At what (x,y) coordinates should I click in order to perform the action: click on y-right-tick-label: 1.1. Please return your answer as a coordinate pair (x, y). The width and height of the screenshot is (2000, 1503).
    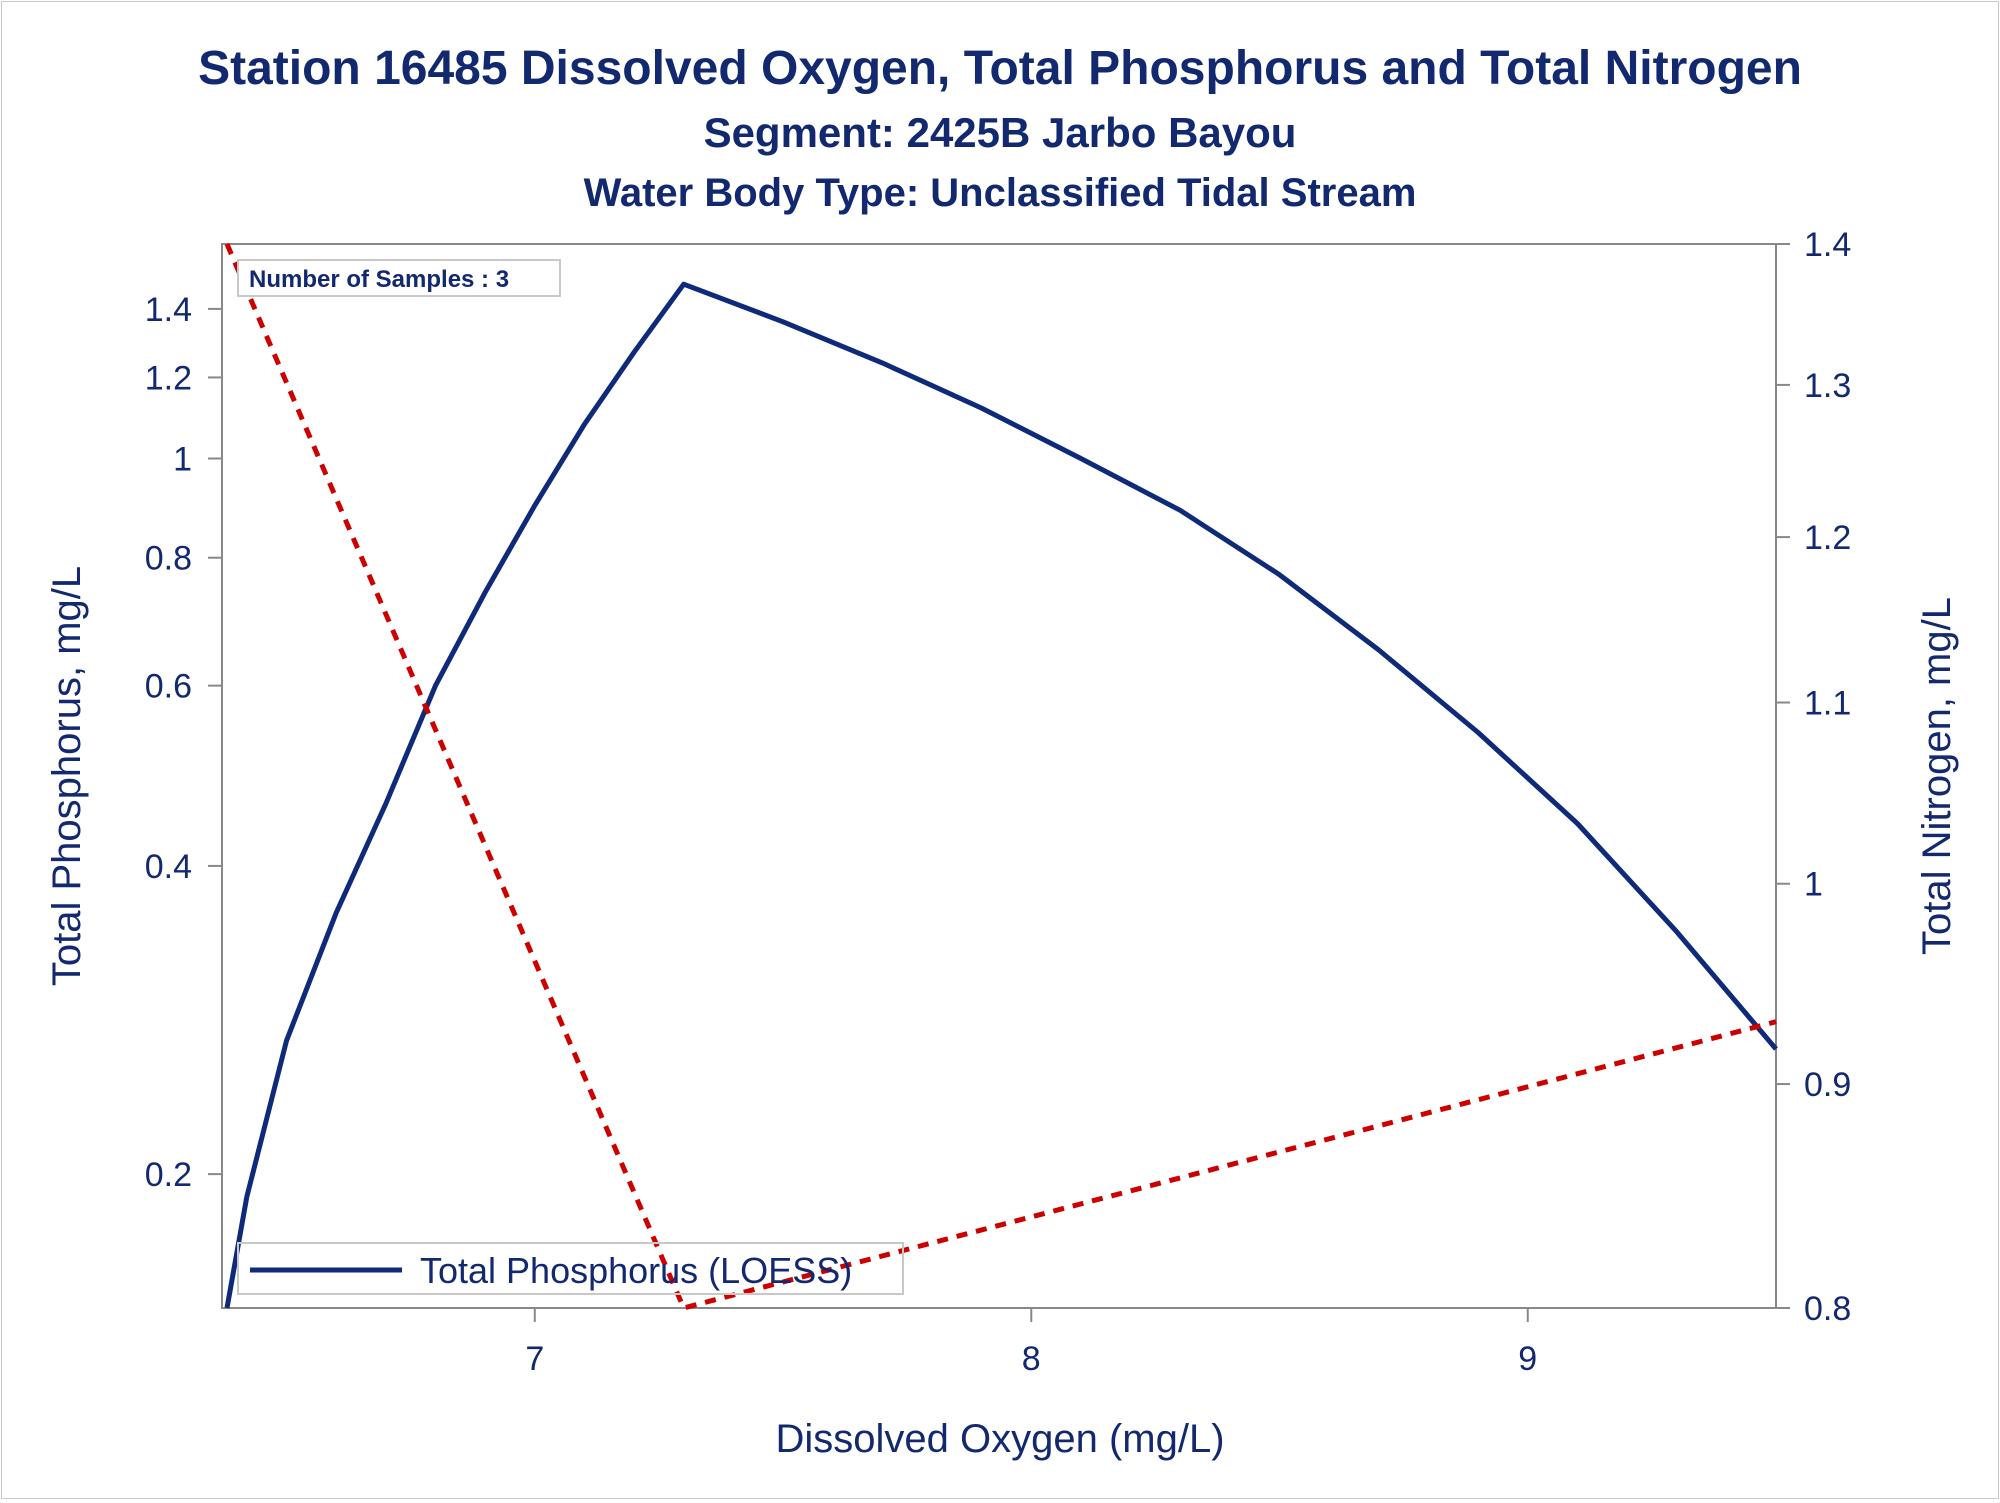
    Looking at the image, I should click on (1827, 704).